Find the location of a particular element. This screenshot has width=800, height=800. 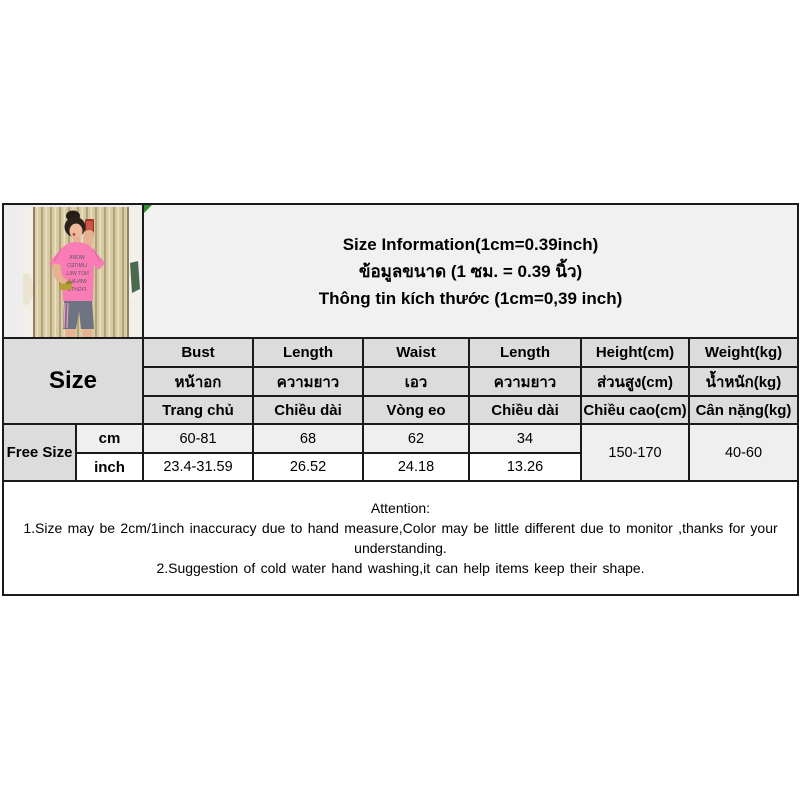

col-header-en-weight: Weight(kg) is located at coordinates (743, 352).